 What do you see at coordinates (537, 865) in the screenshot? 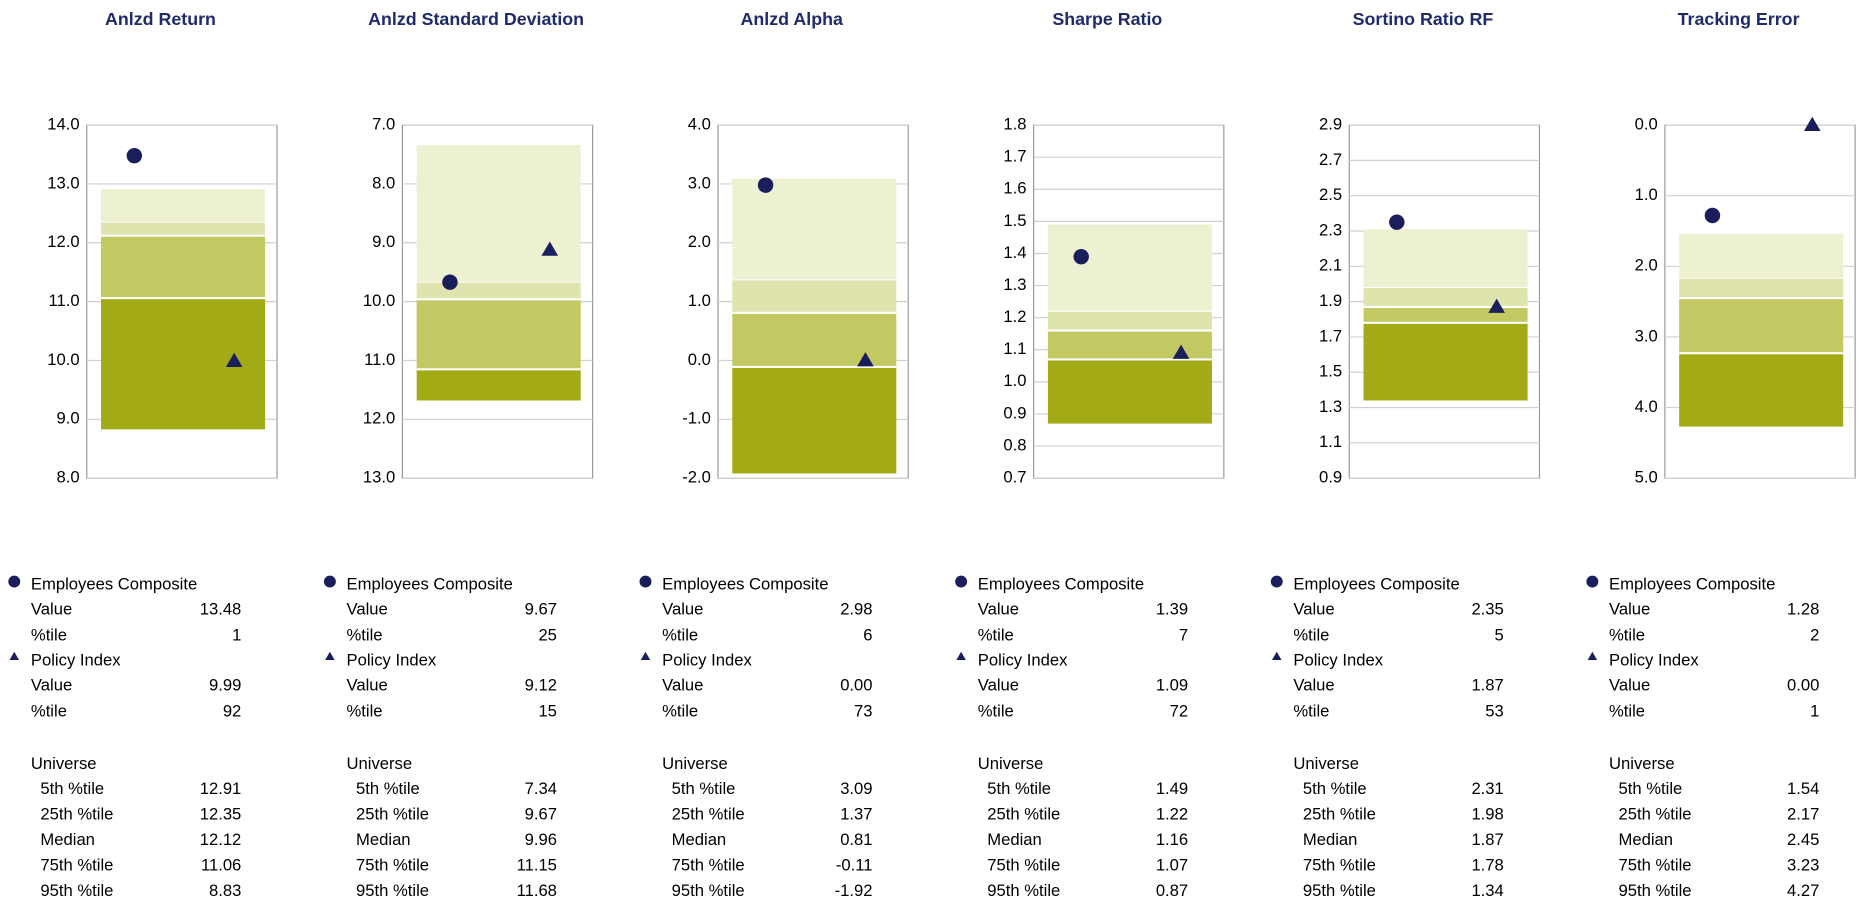
I see `universe-row-value: 11.15` at bounding box center [537, 865].